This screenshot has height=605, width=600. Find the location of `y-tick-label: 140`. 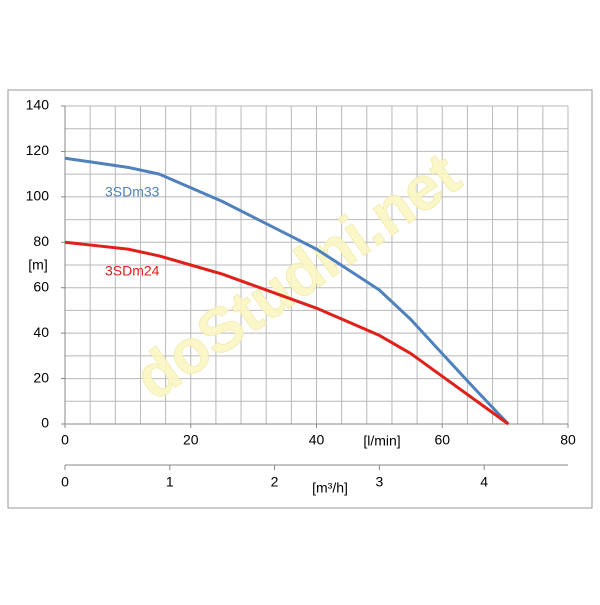

y-tick-label: 140 is located at coordinates (38, 105).